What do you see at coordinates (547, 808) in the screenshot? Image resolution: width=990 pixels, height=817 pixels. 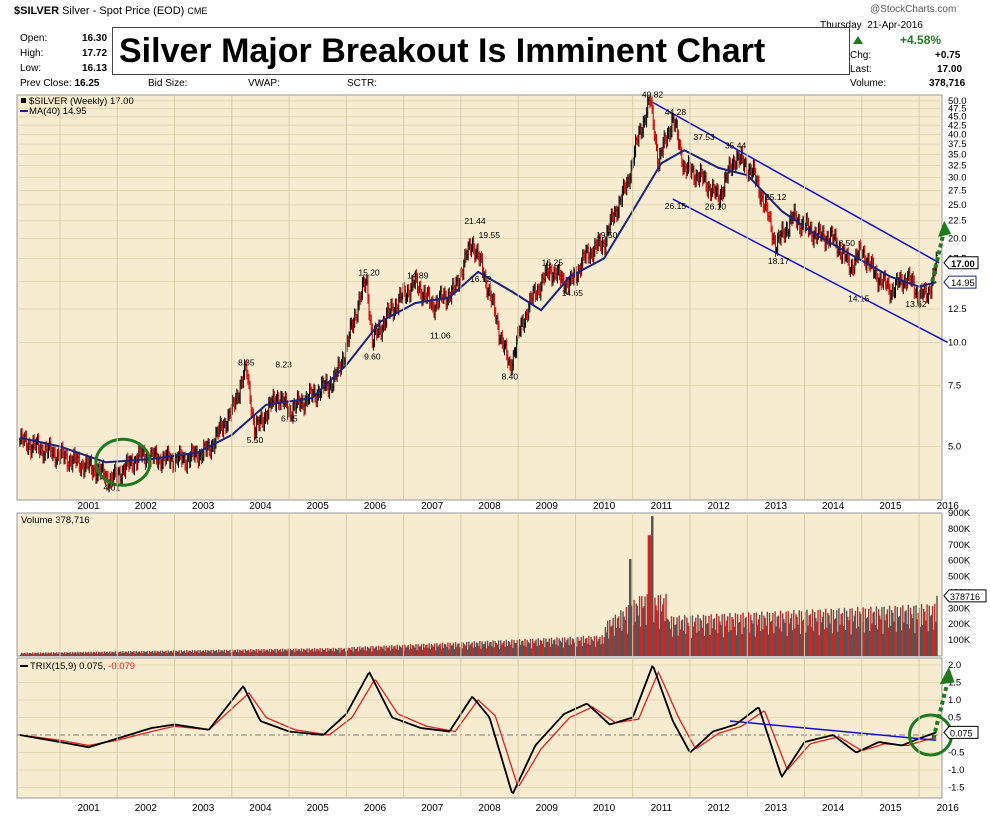 I see `x-tick-label: 2009` at bounding box center [547, 808].